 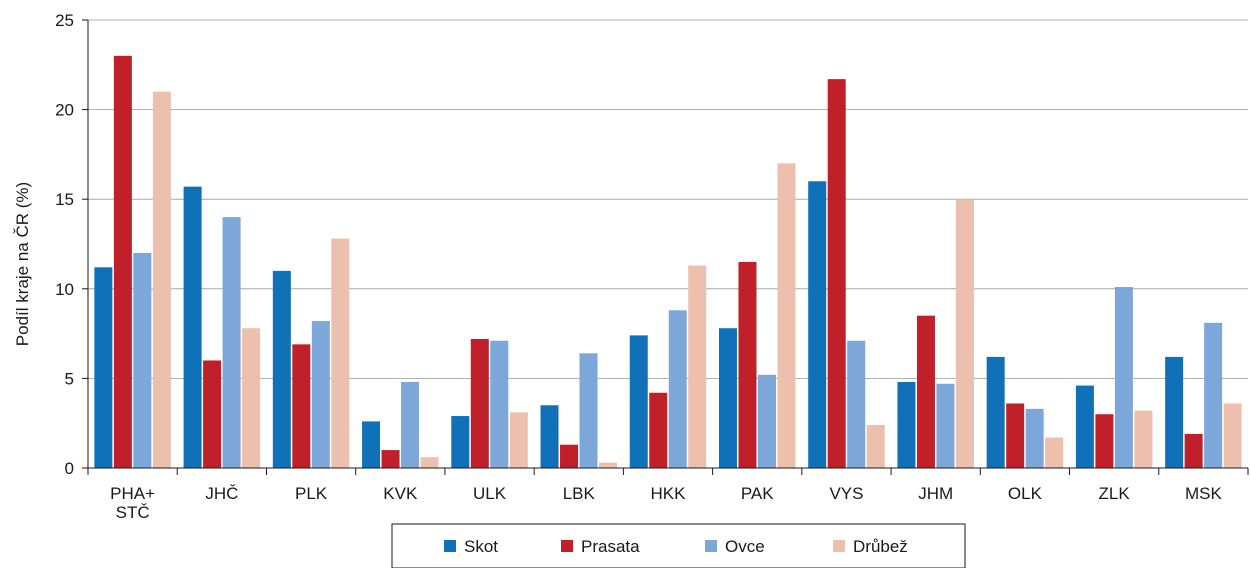 What do you see at coordinates (1232, 435) in the screenshot?
I see `bar-drůbež-12` at bounding box center [1232, 435].